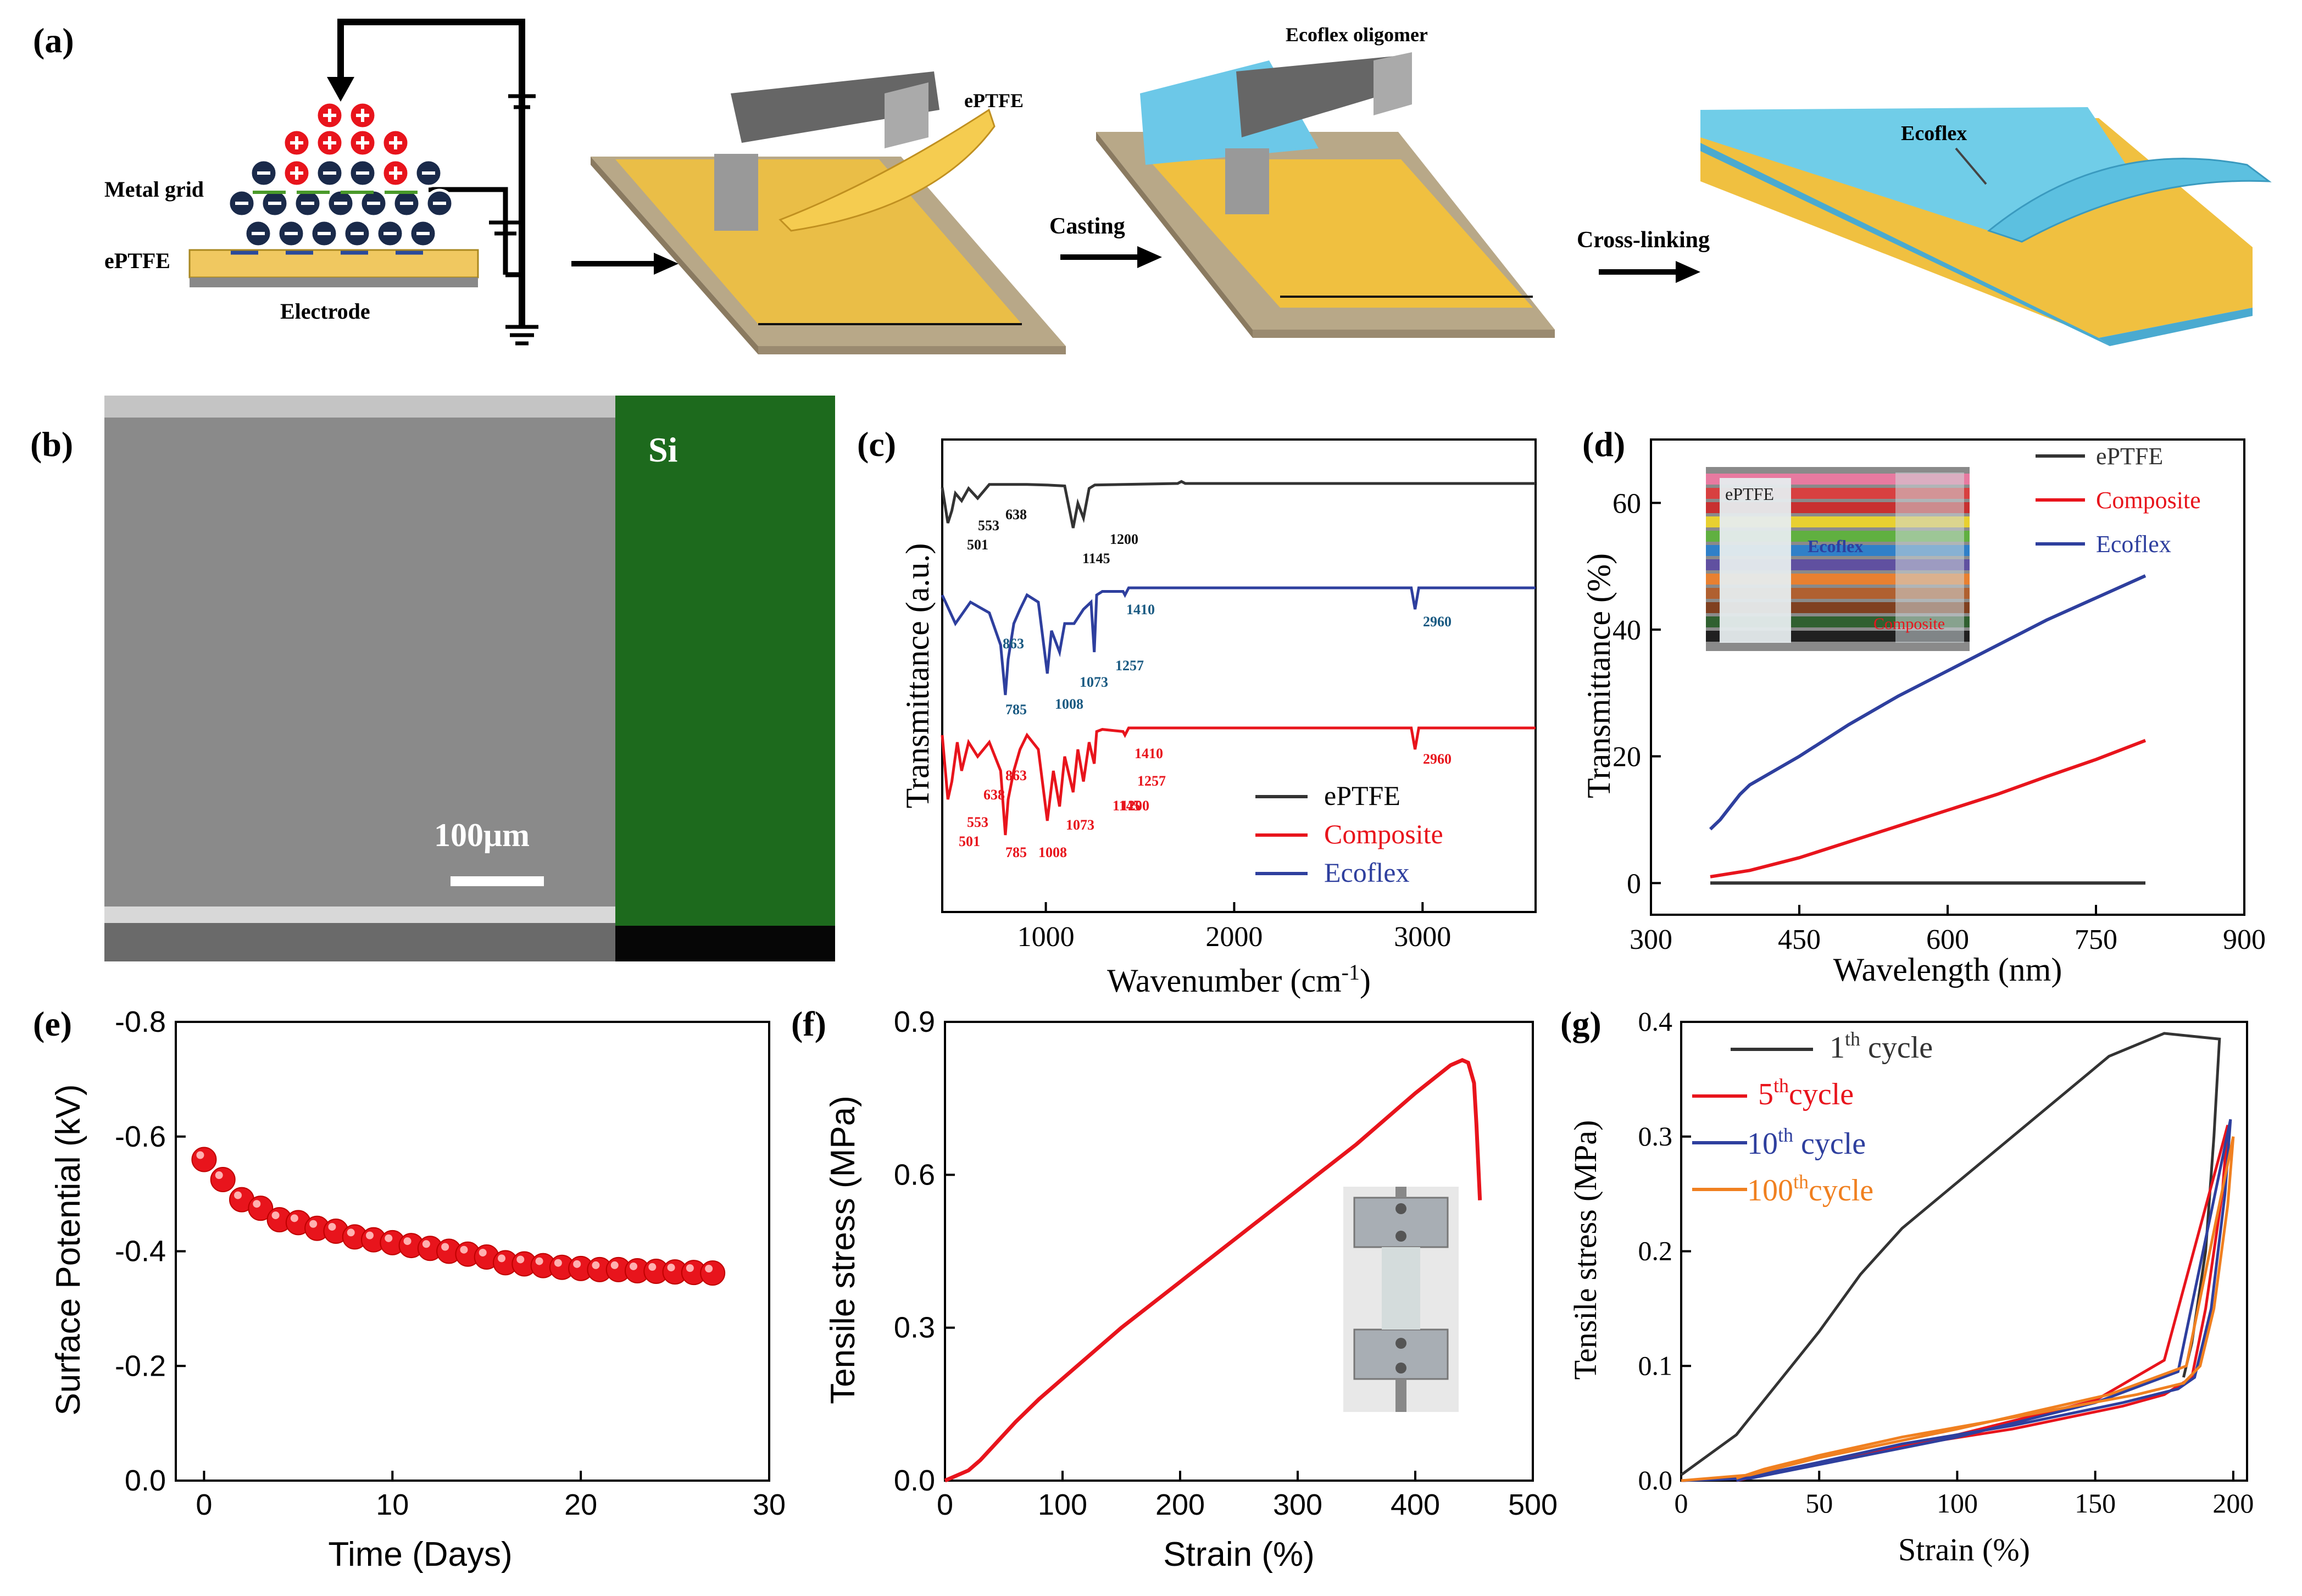 The width and height of the screenshot is (2302, 1596). Describe the element at coordinates (1415, 1504) in the screenshot. I see `x-tick-label: 400` at that location.